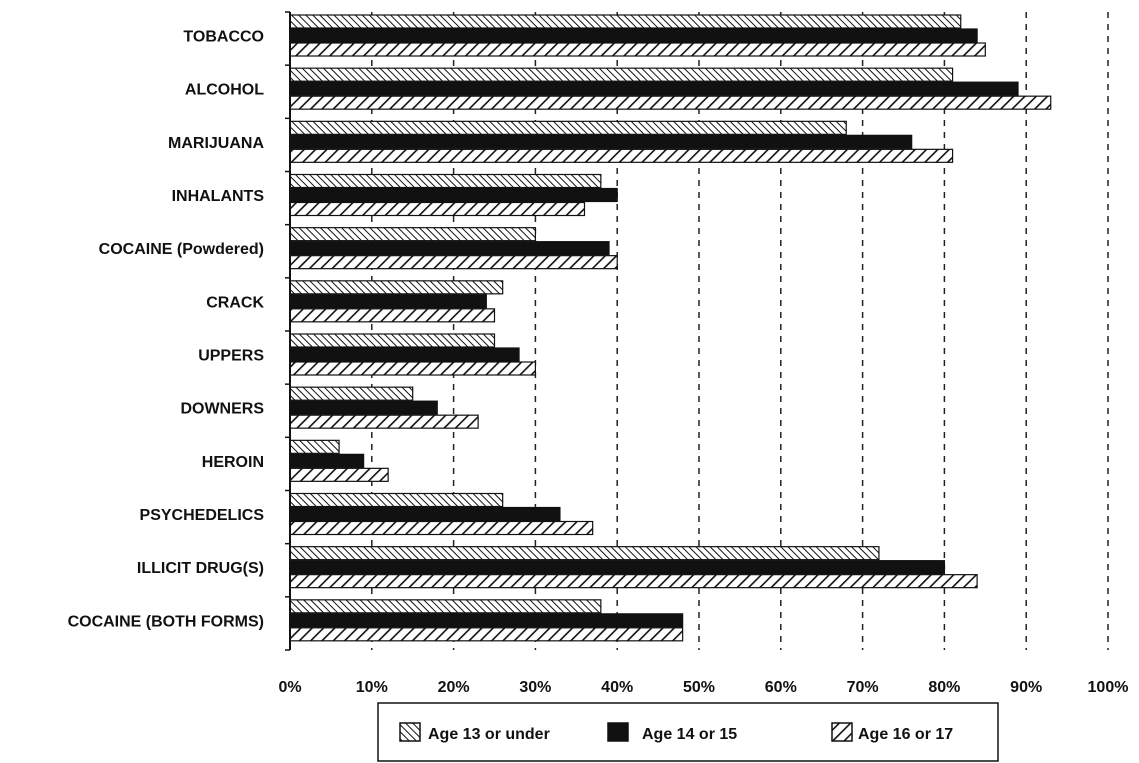 This screenshot has height=763, width=1139. I want to click on bar-cocaine-powdered-age-13-or-under, so click(412, 234).